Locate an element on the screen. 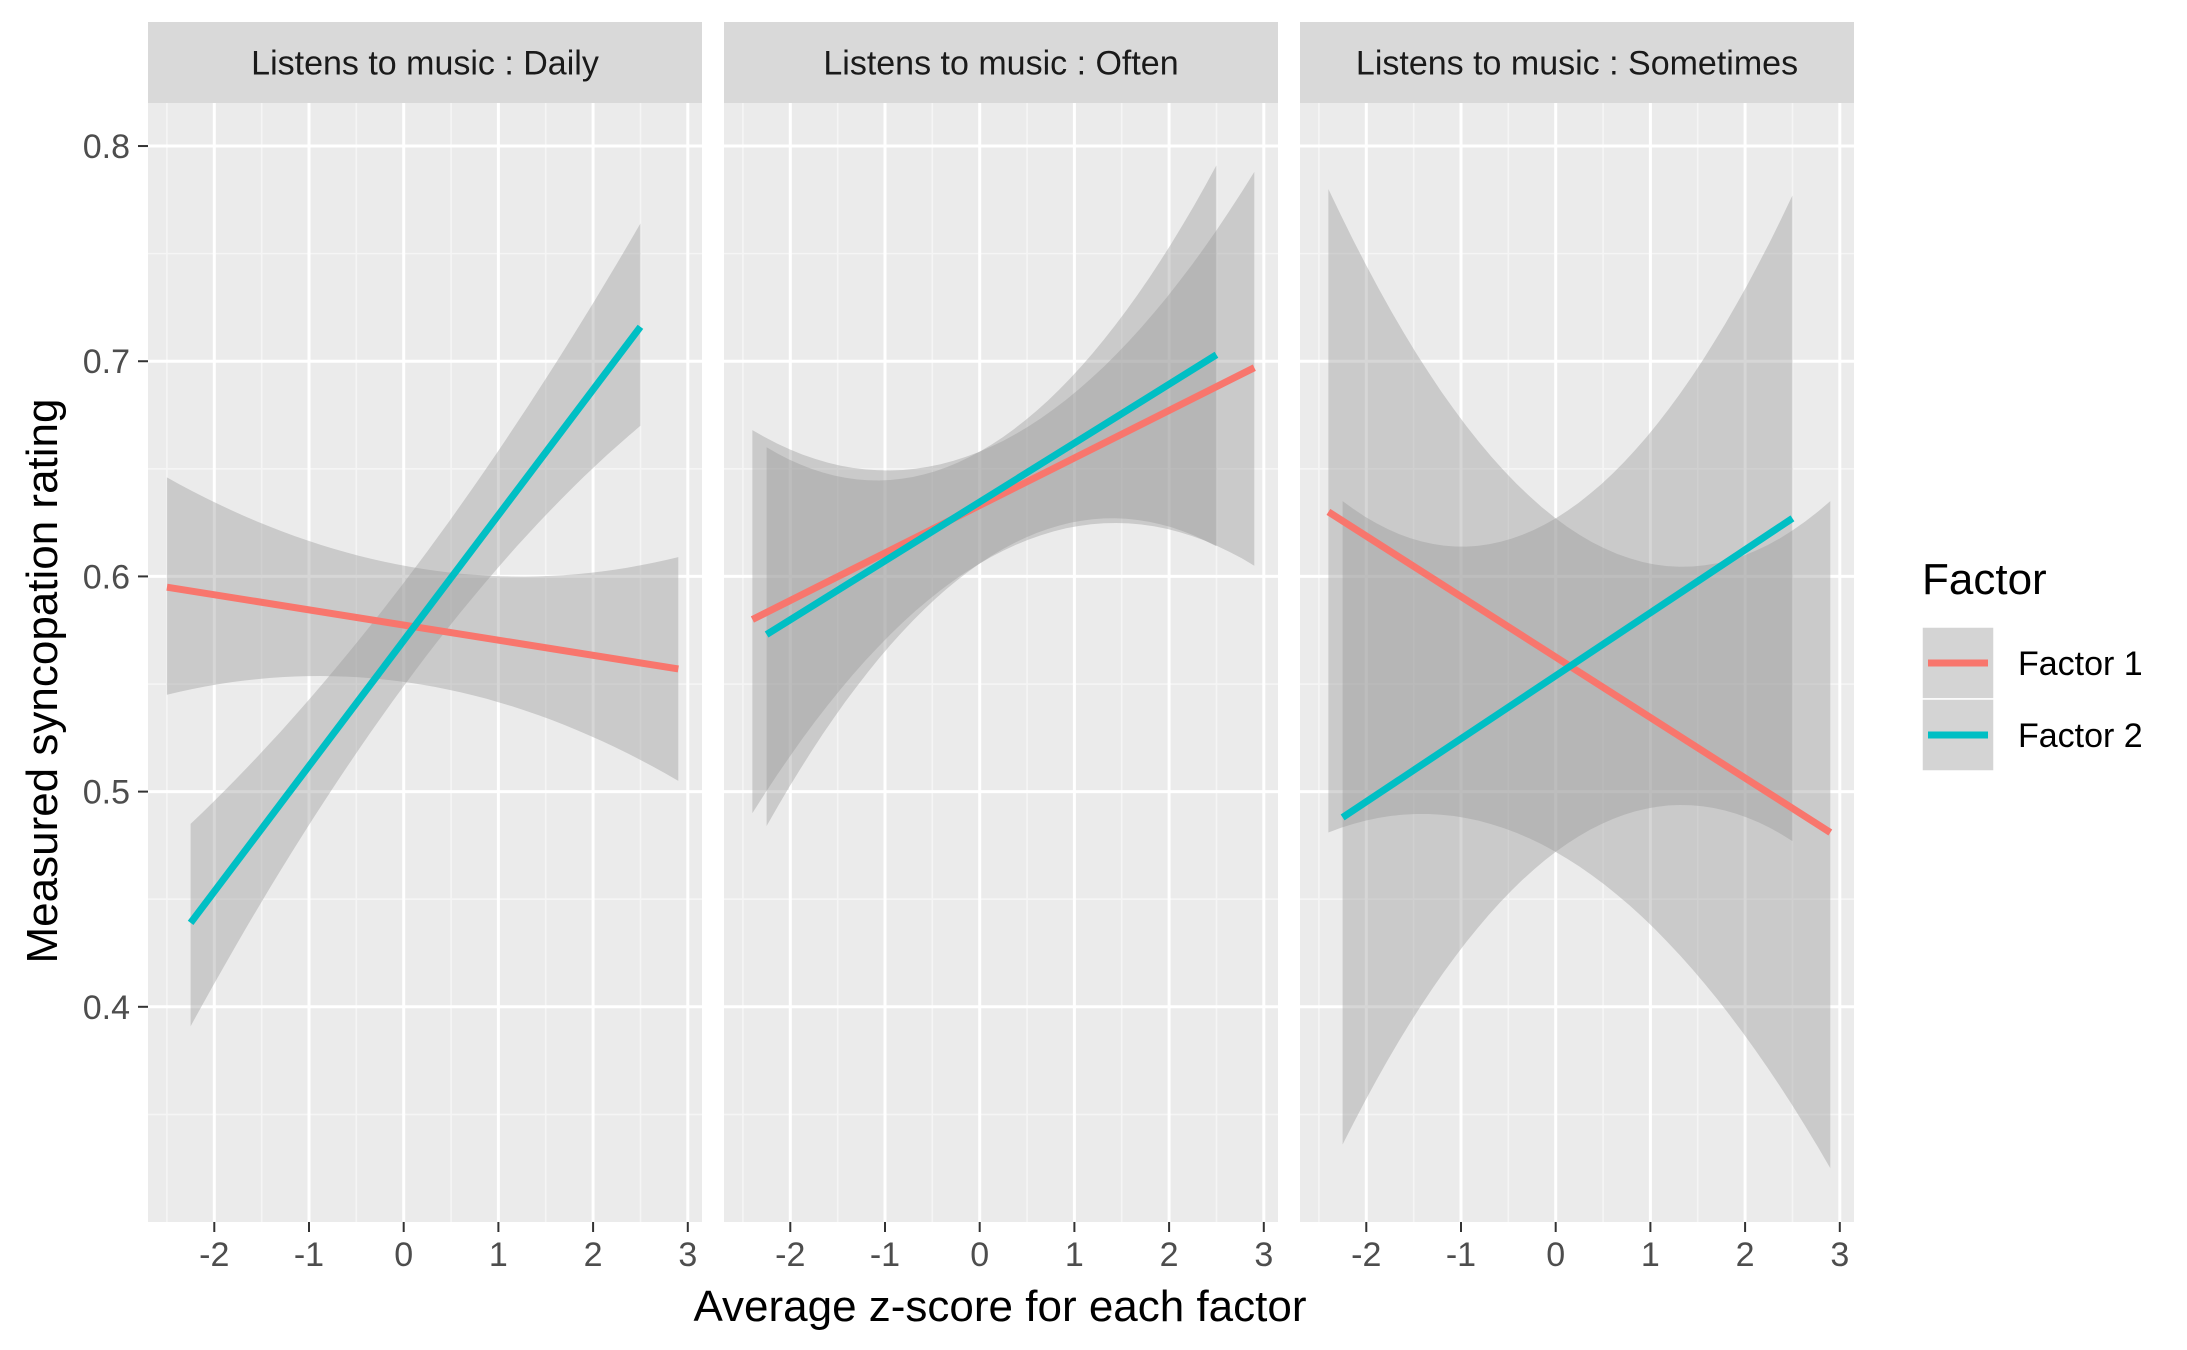  legend-item-factor-1: Factor 1 is located at coordinates (2032, 663).